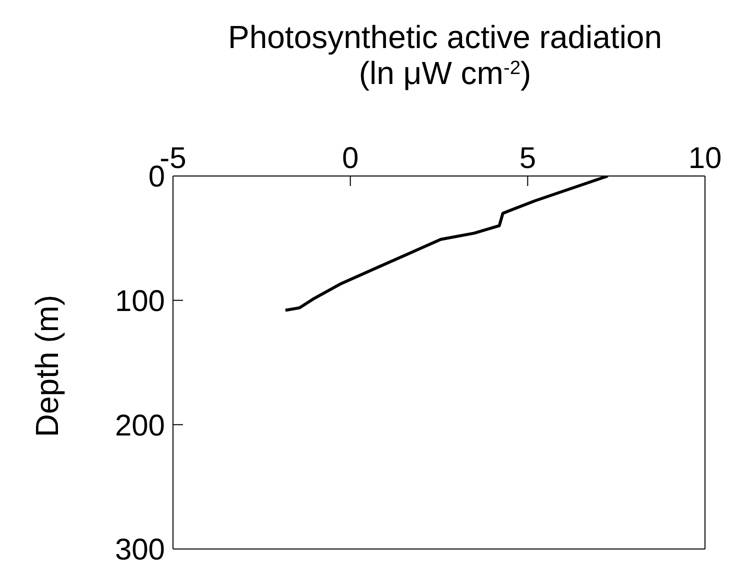  I want to click on y-axis-title: Depth (m), so click(47, 366).